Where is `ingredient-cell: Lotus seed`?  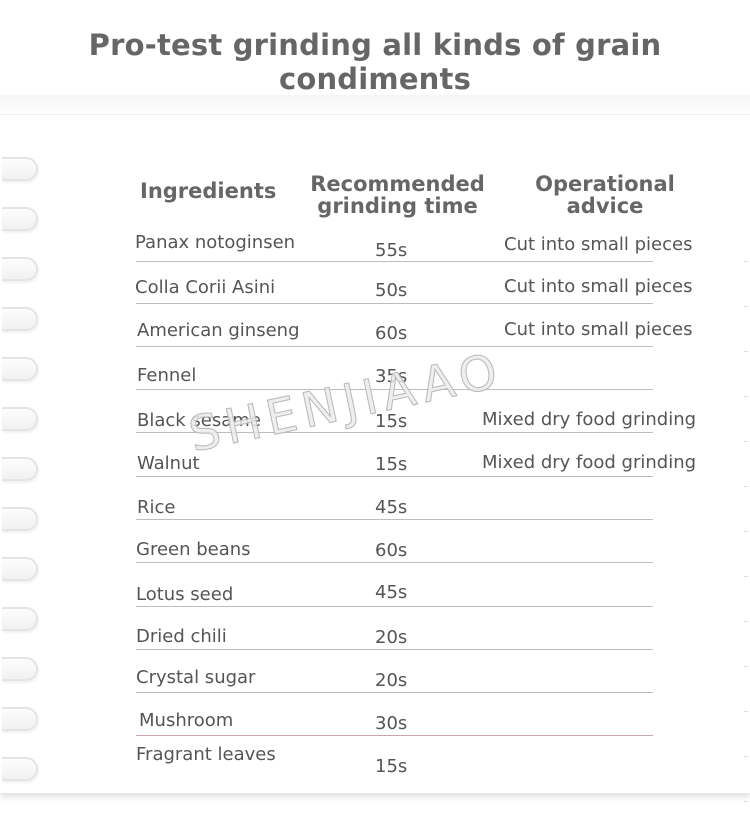 ingredient-cell: Lotus seed is located at coordinates (185, 594).